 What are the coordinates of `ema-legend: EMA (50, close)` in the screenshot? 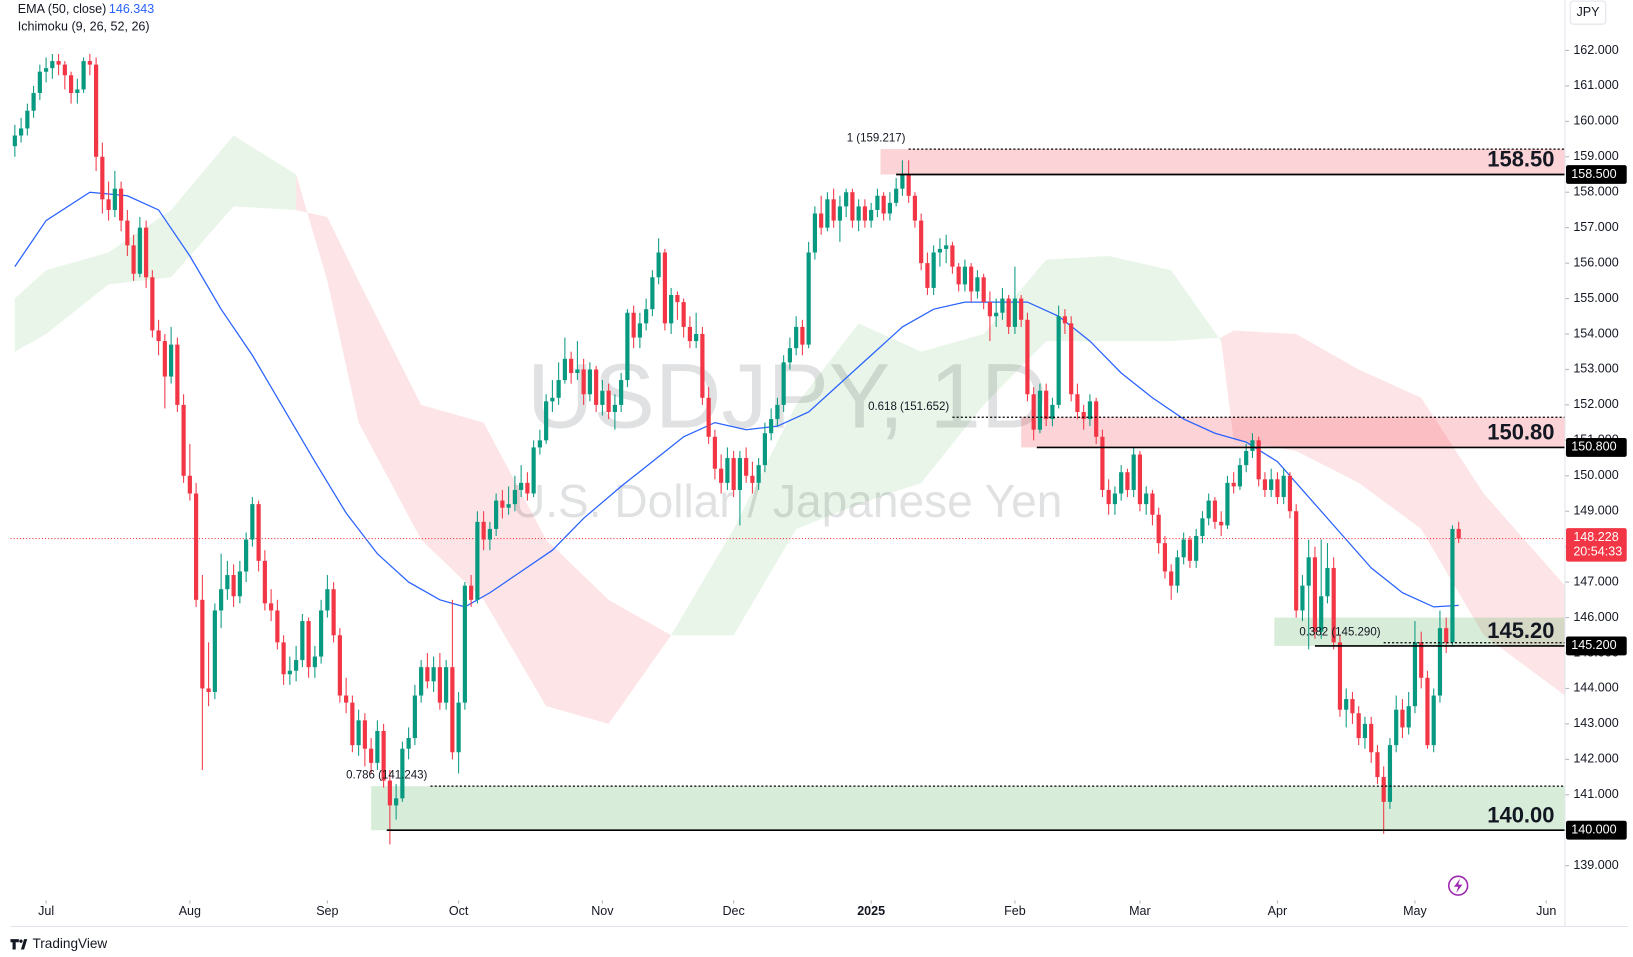 It's located at (62, 9).